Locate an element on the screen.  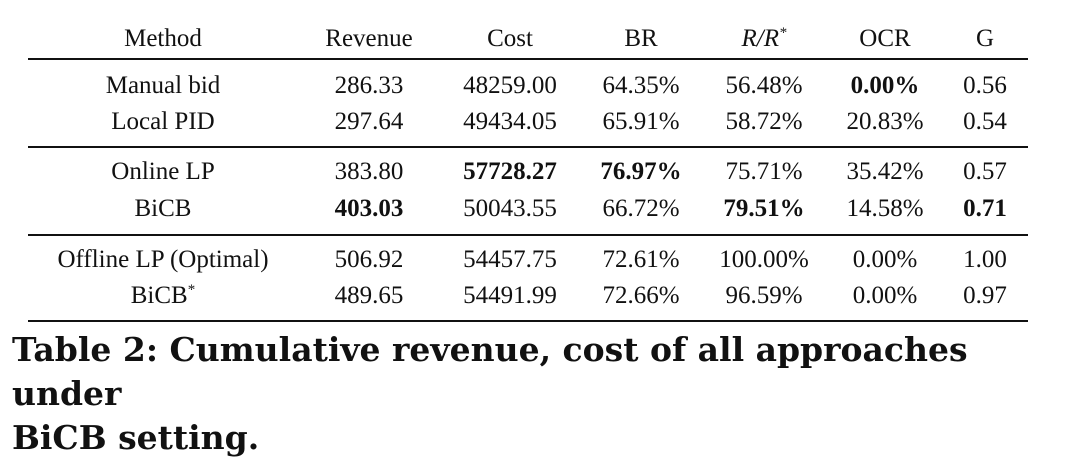
table-cell-text: 286.33 is located at coordinates (369, 85).